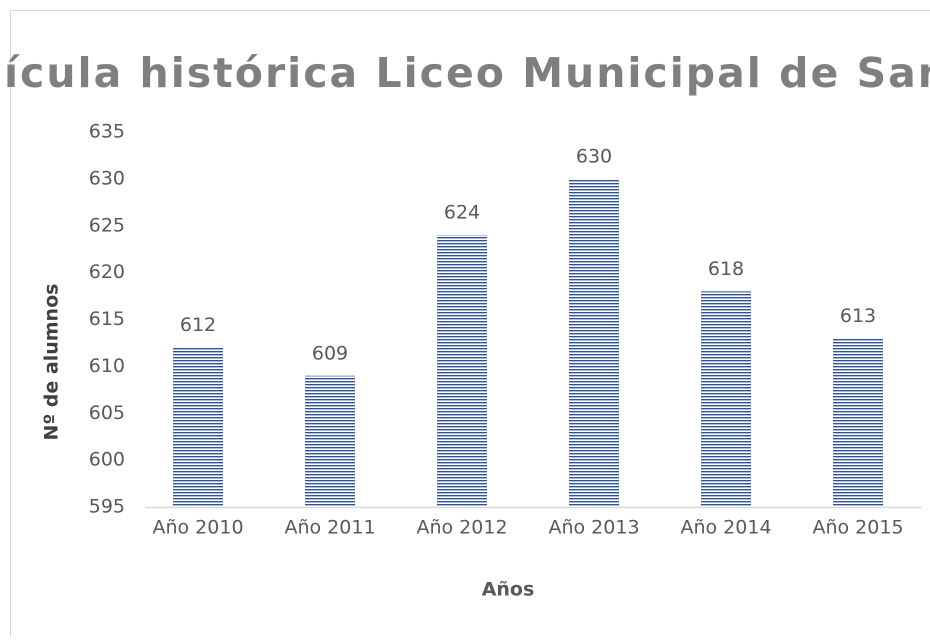 The width and height of the screenshot is (930, 641). I want to click on y-tick-label: 625, so click(107, 225).